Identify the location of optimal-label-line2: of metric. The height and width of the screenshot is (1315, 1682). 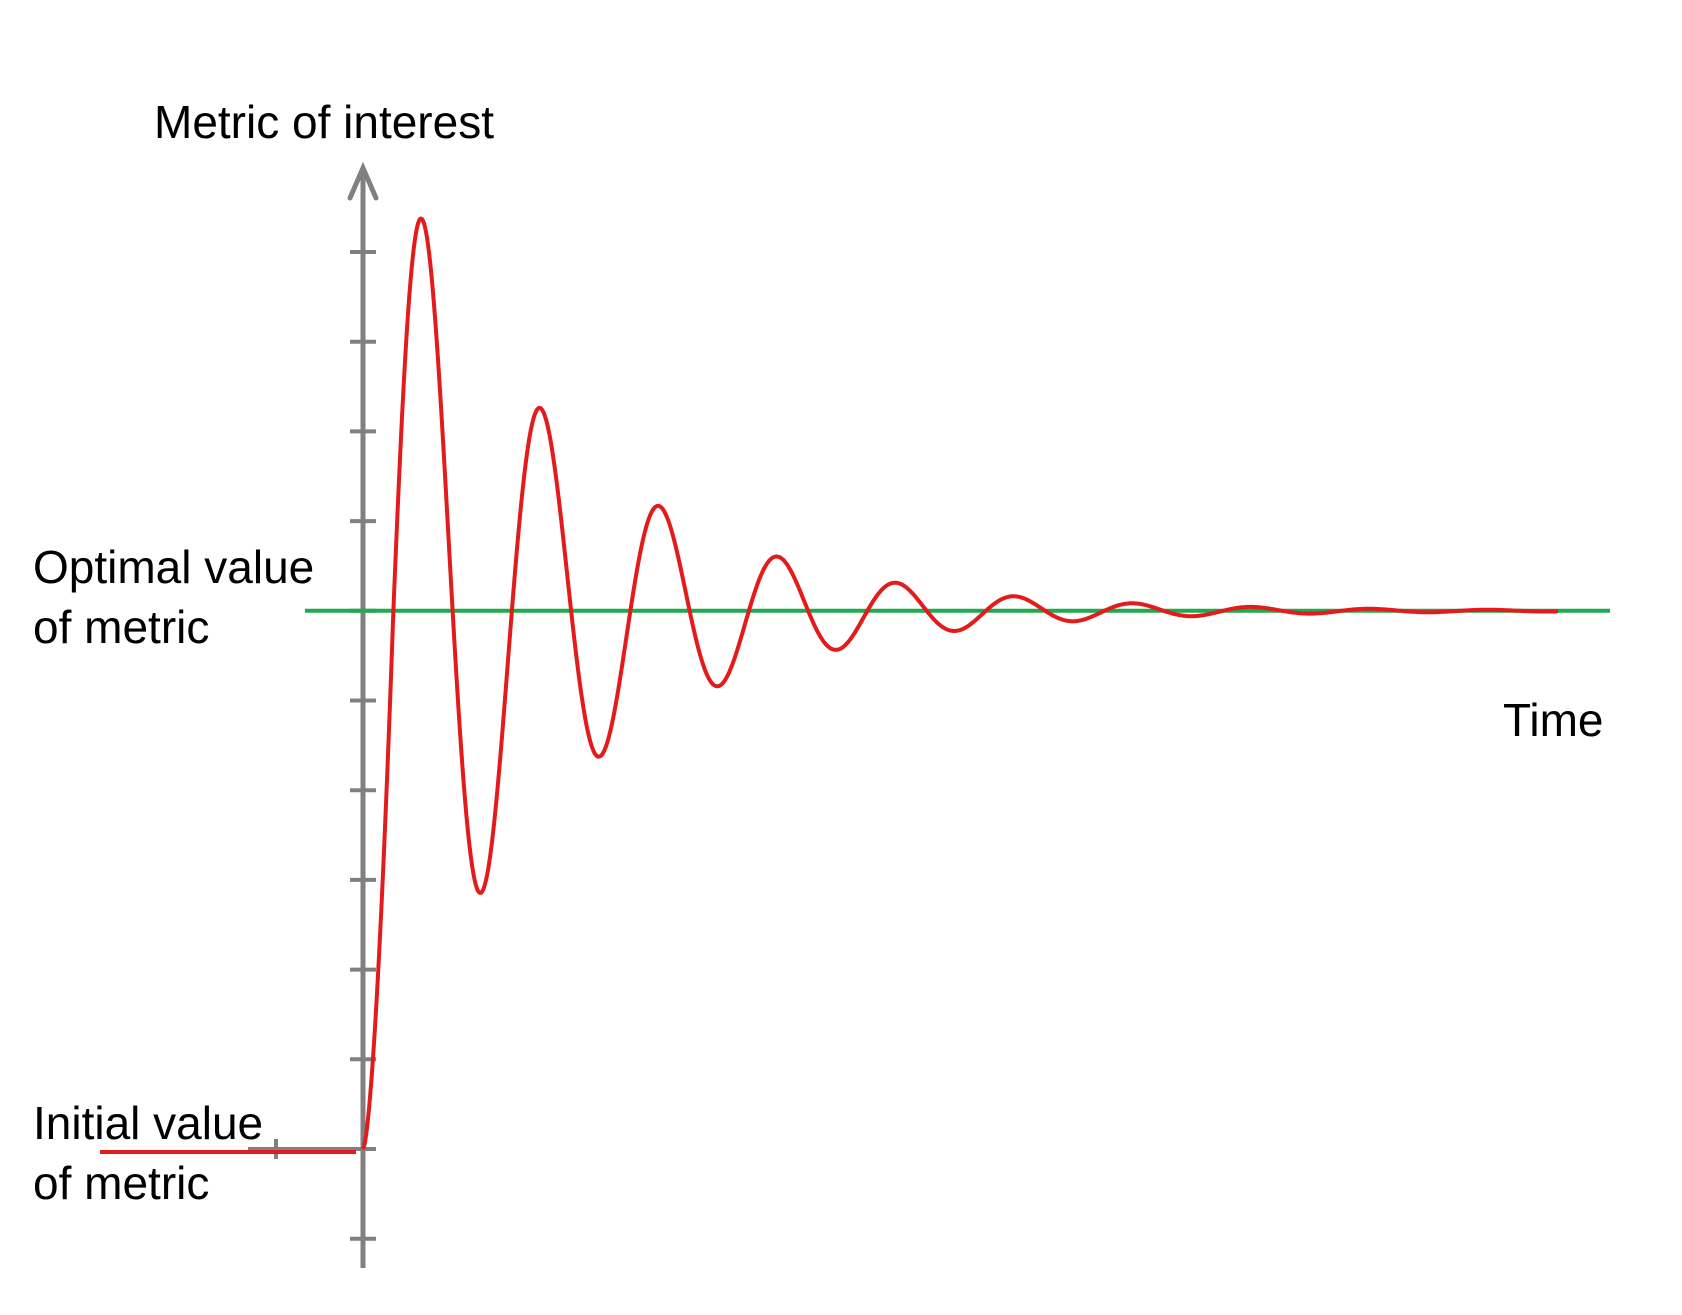
(121, 627).